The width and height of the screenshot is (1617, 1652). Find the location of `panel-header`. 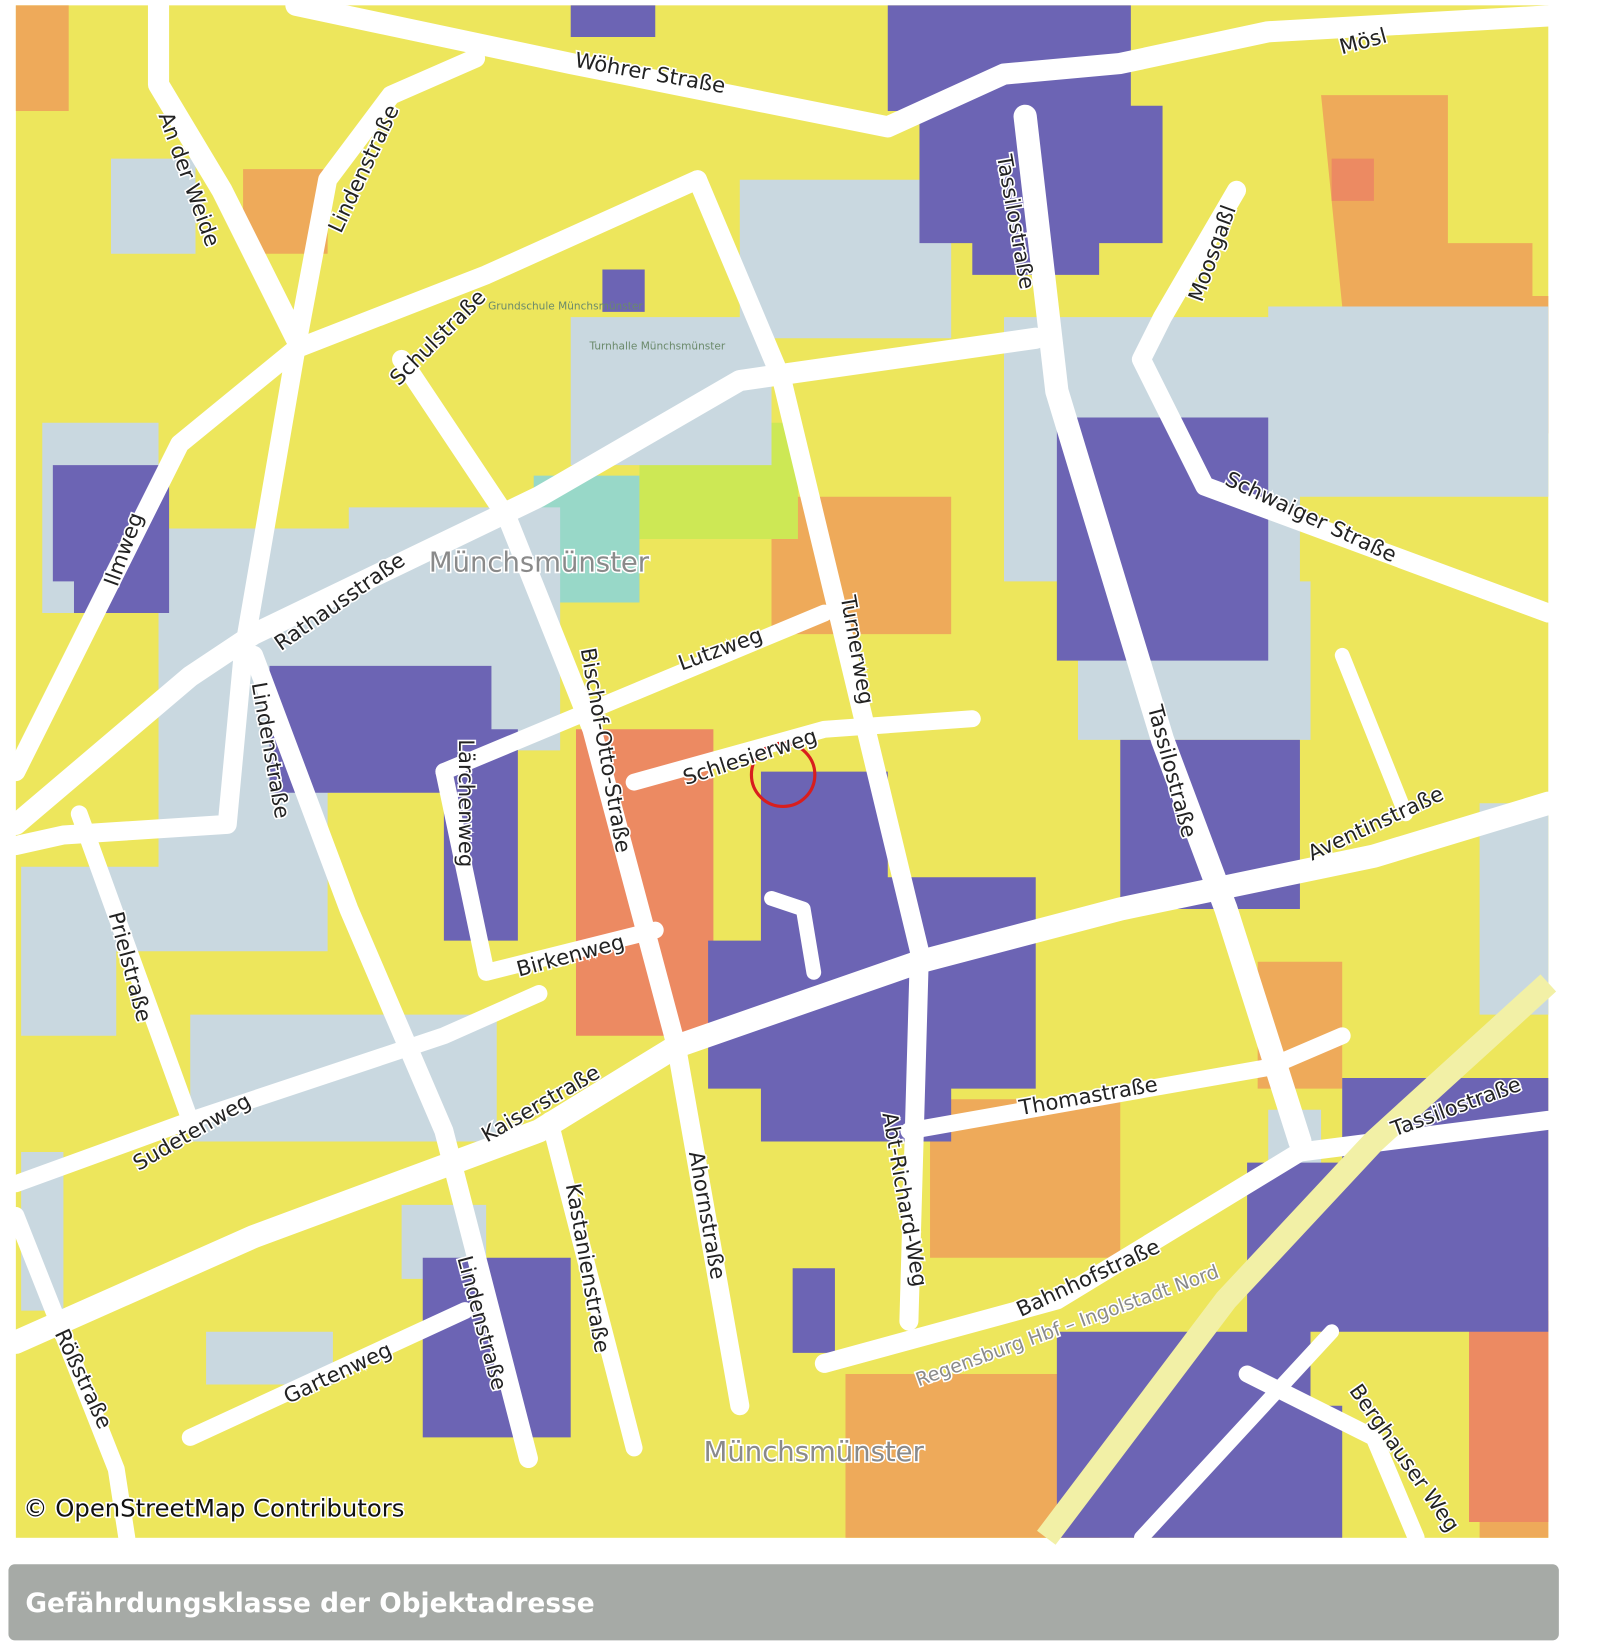

panel-header is located at coordinates (783, 1602).